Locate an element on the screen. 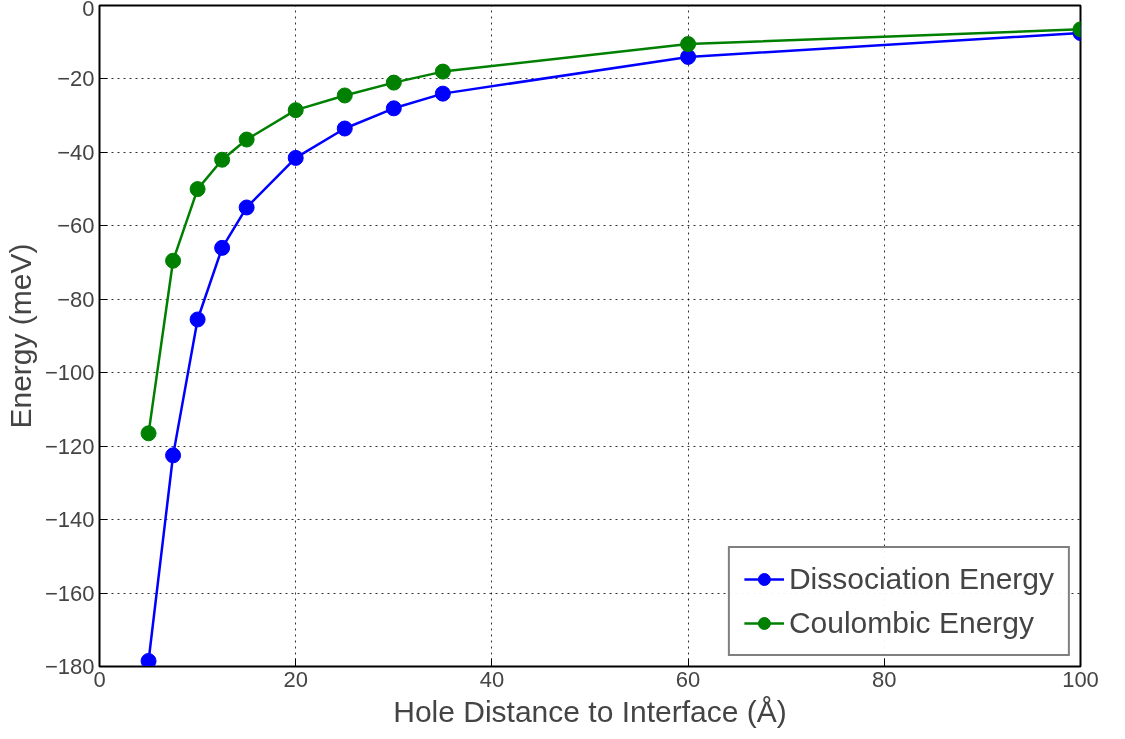  y-tick-label: −100 is located at coordinates (69, 373).